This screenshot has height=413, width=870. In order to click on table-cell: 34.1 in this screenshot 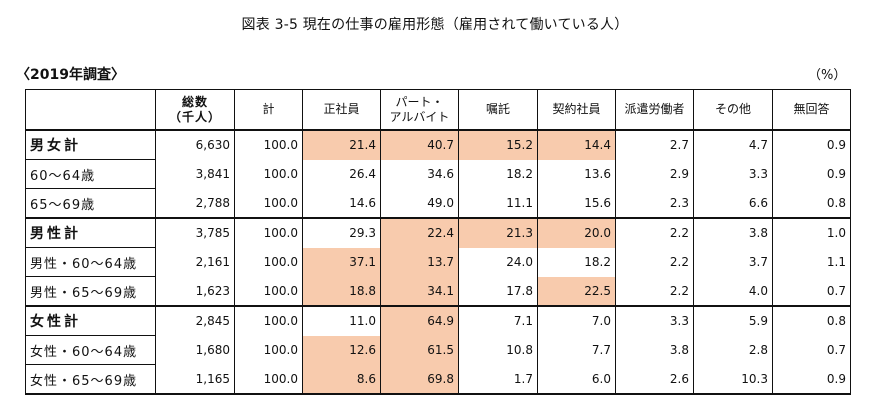, I will do `click(419, 291)`.